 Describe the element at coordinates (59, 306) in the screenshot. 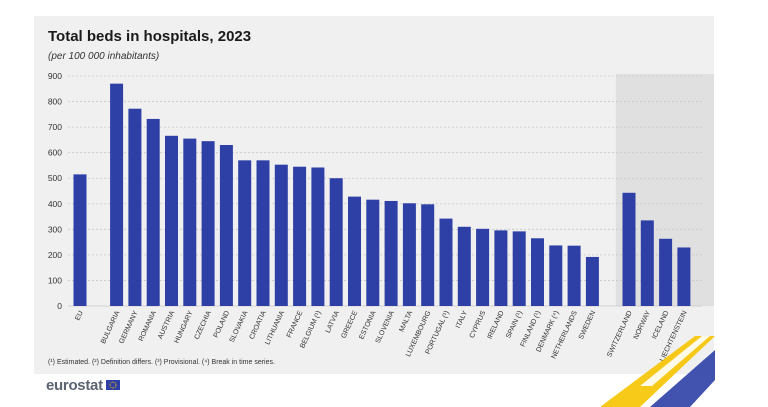

I see `y-tick-label: 0` at that location.